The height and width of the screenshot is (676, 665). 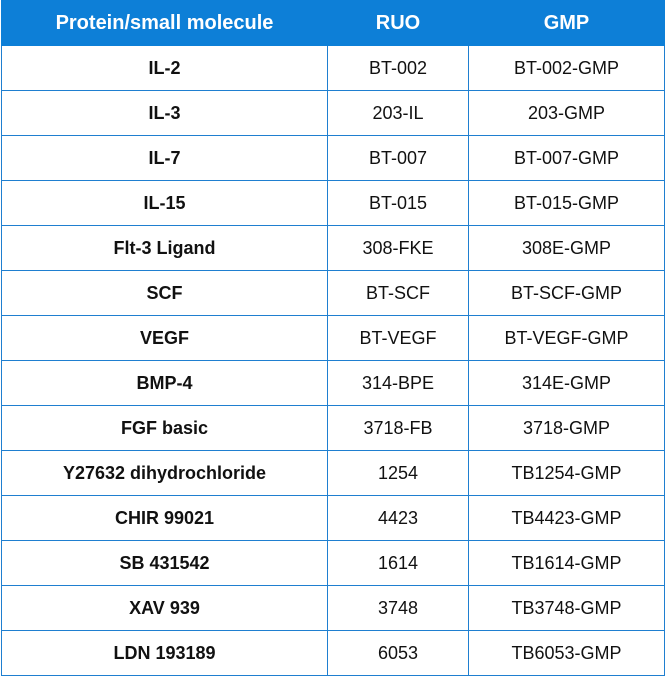 I want to click on table-row: XAV 939 3748 TB3748-GMP, so click(x=333, y=608).